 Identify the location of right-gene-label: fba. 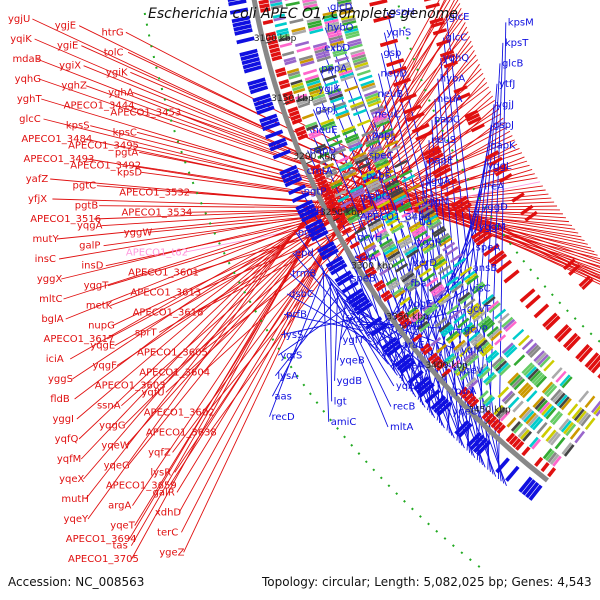
(418, 284).